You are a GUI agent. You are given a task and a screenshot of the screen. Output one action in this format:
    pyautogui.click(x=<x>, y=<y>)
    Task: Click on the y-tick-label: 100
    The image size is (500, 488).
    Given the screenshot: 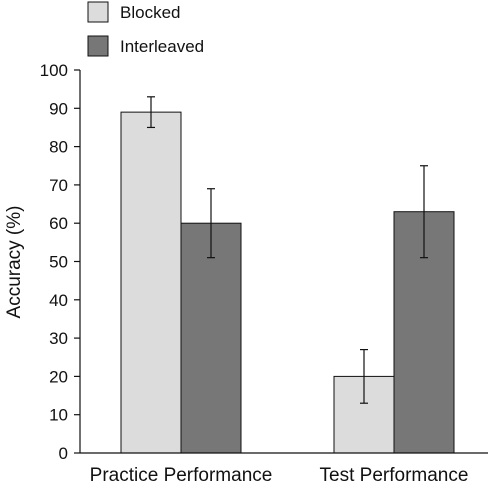 What is the action you would take?
    pyautogui.click(x=54, y=70)
    